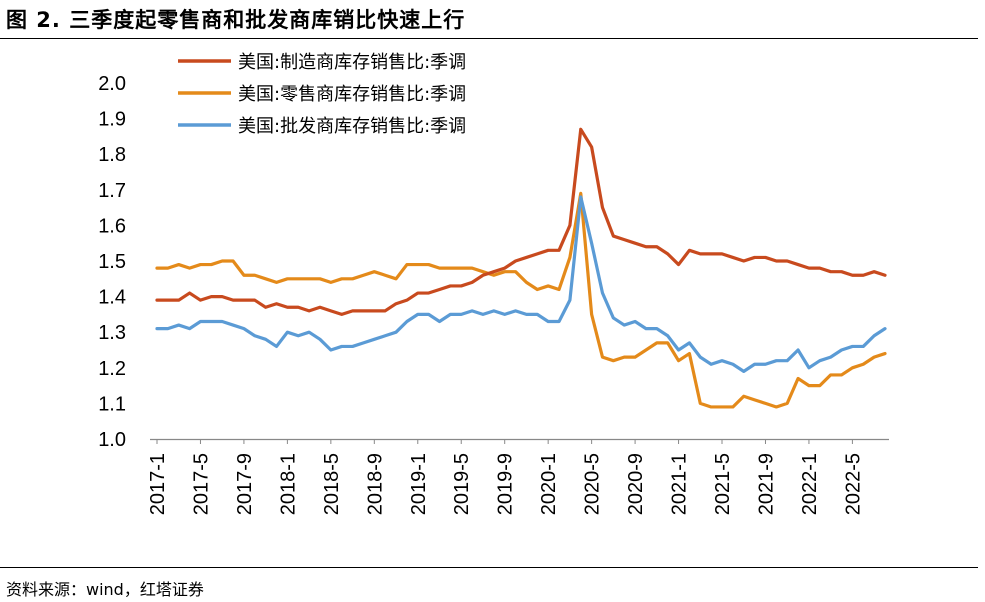 The height and width of the screenshot is (602, 985). I want to click on x-tick-label: 2020-5, so click(593, 484).